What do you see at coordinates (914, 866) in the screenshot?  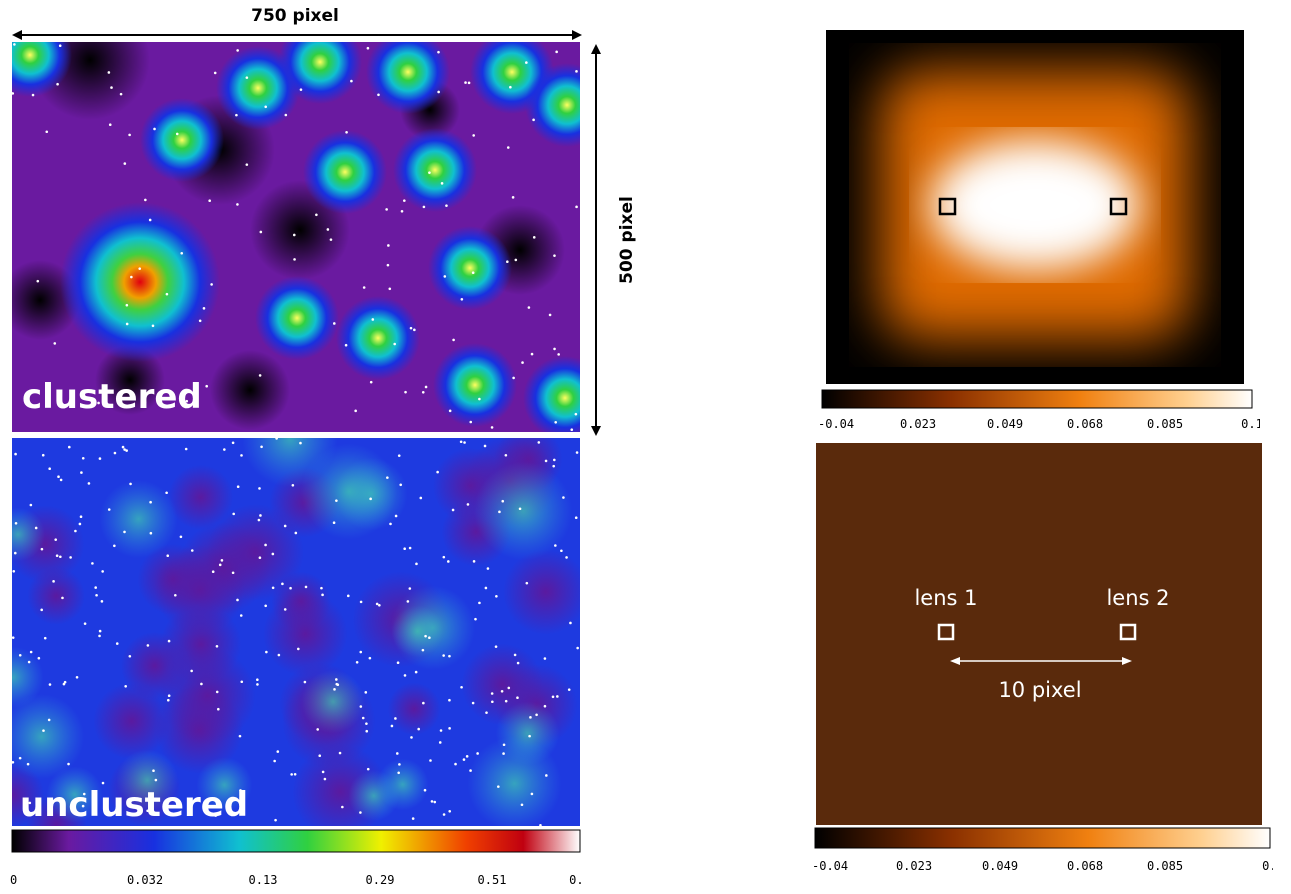 I see `colorbar-tick-label: 0.023` at bounding box center [914, 866].